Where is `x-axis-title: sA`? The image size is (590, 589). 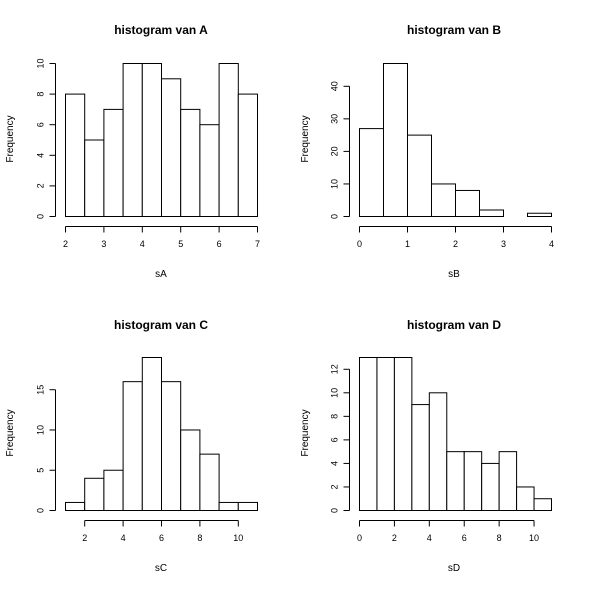
x-axis-title: sA is located at coordinates (161, 274).